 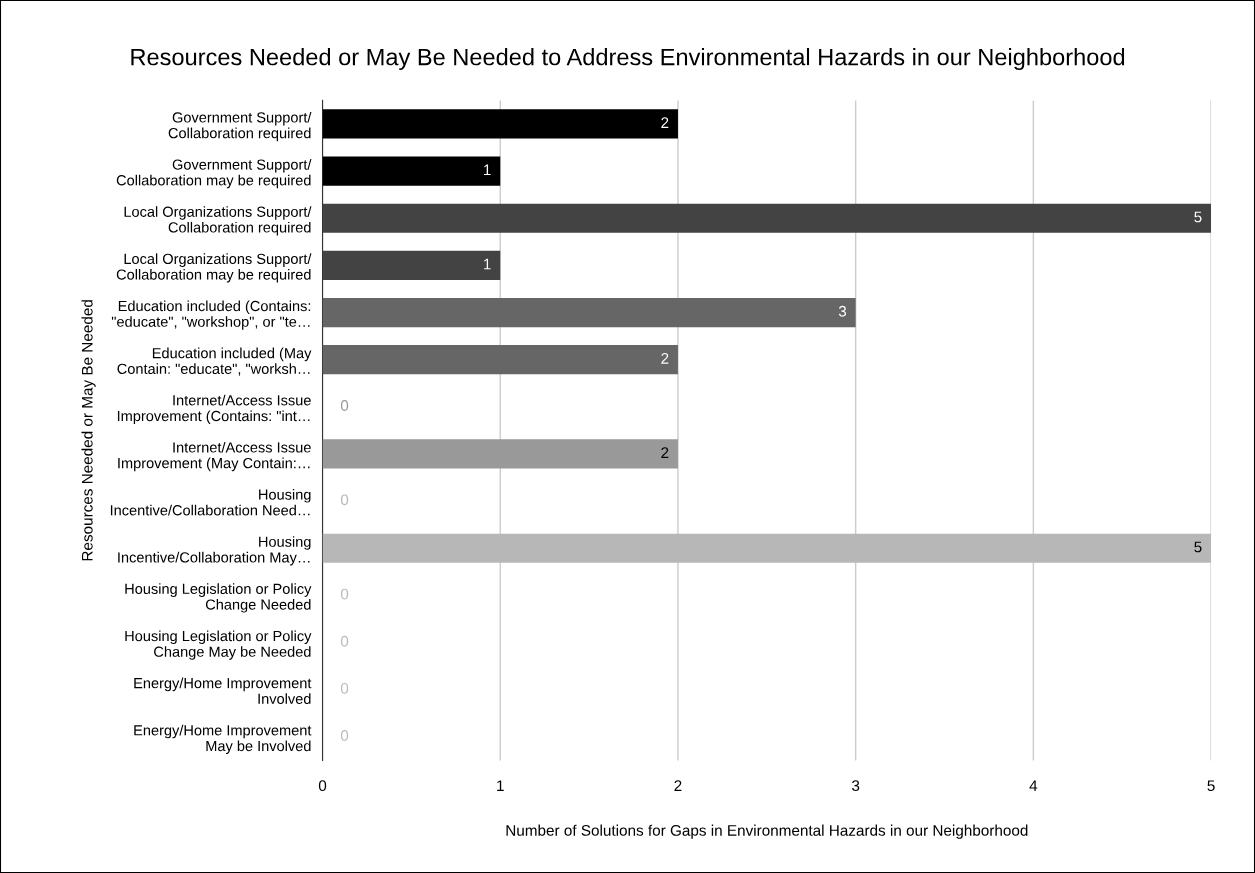 I want to click on x-tick-label: 5, so click(x=1211, y=786).